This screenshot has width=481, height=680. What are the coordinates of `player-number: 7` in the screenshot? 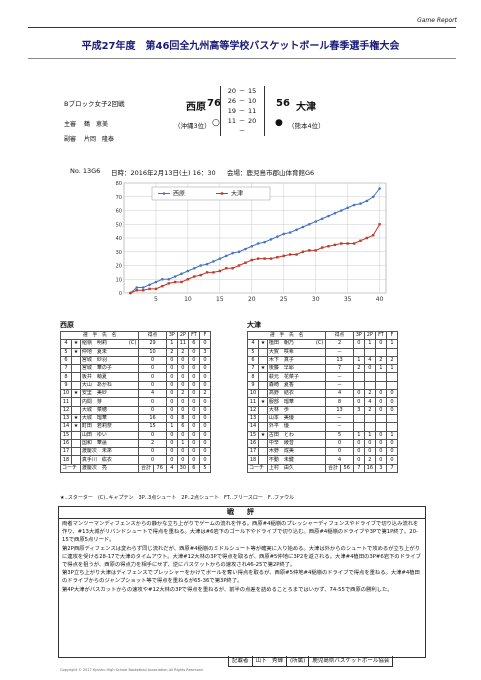 It's located at (66, 369).